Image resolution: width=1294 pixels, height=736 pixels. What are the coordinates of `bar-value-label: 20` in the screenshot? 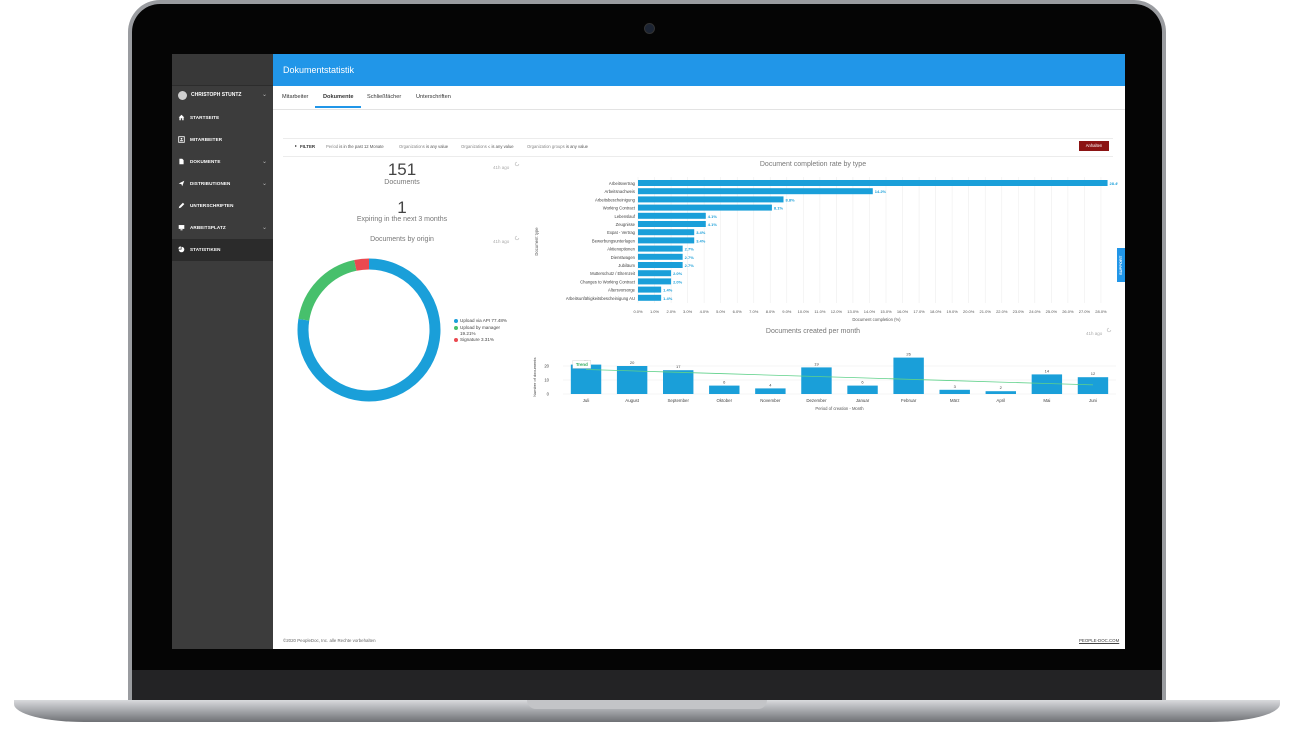 It's located at (632, 362).